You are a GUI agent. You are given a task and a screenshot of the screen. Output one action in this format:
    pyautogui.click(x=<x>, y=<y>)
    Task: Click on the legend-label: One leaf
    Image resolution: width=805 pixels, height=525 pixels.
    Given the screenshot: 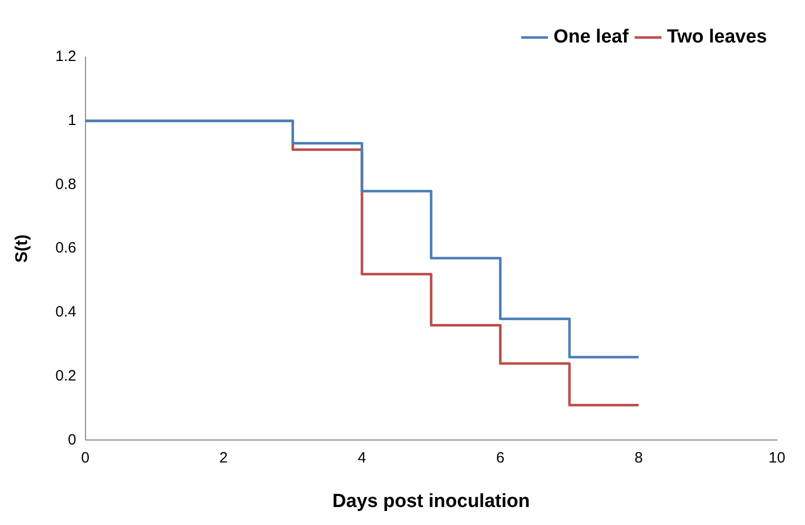 What is the action you would take?
    pyautogui.click(x=592, y=37)
    